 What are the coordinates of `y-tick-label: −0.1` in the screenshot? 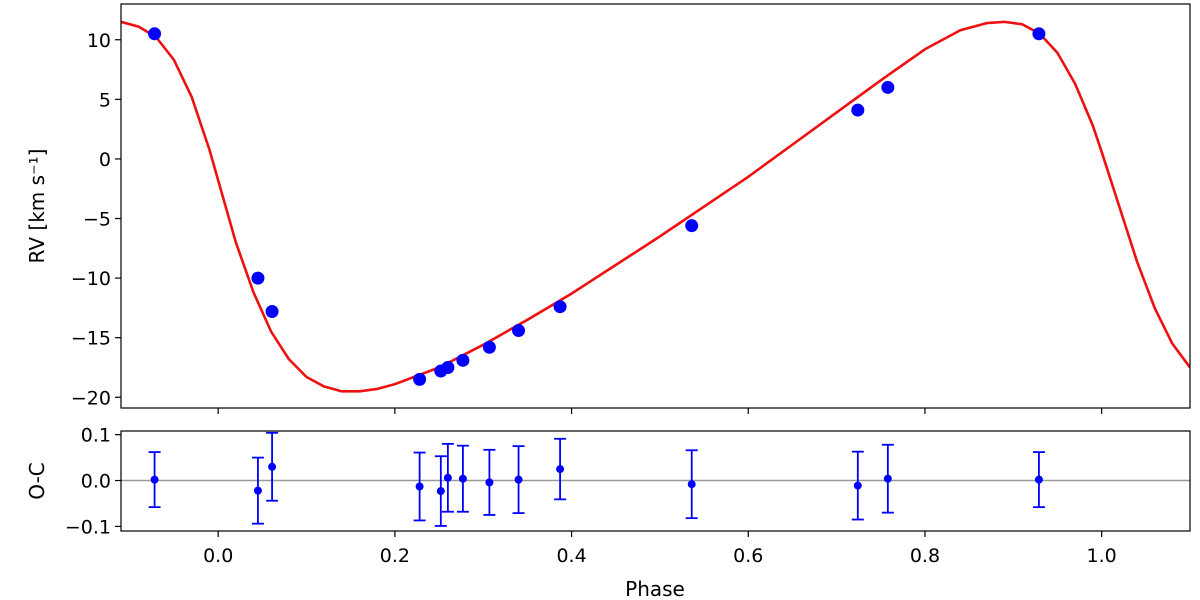 It's located at (88, 527).